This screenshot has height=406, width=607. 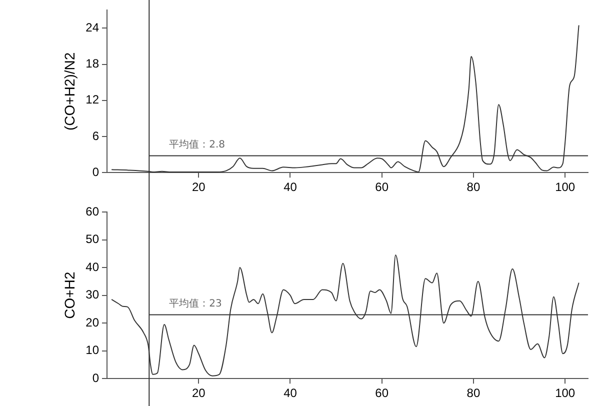 What do you see at coordinates (93, 295) in the screenshot?
I see `y-tick-label: 30` at bounding box center [93, 295].